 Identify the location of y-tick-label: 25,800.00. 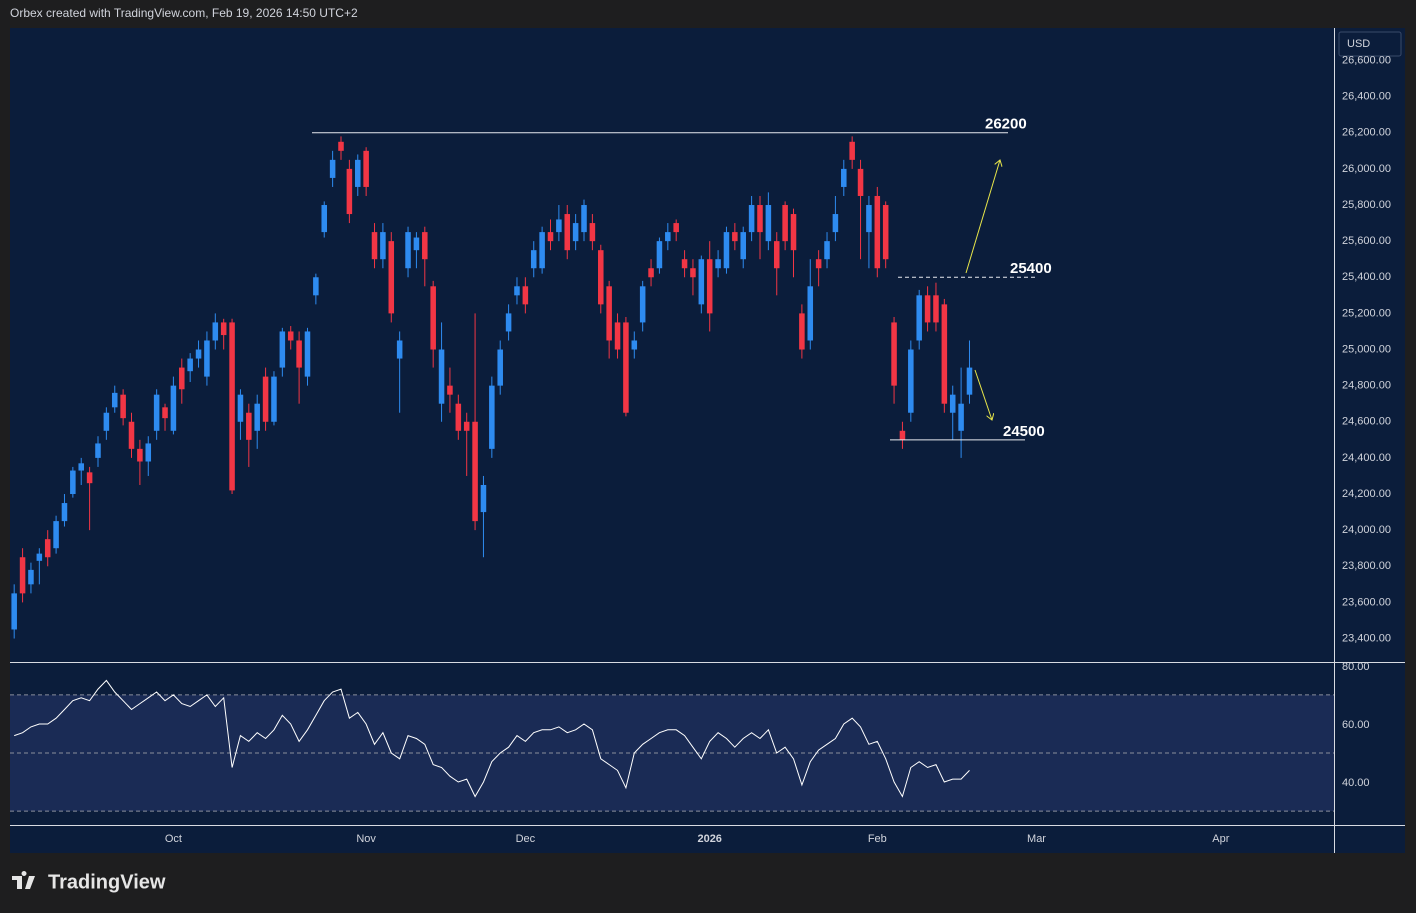
(1366, 205).